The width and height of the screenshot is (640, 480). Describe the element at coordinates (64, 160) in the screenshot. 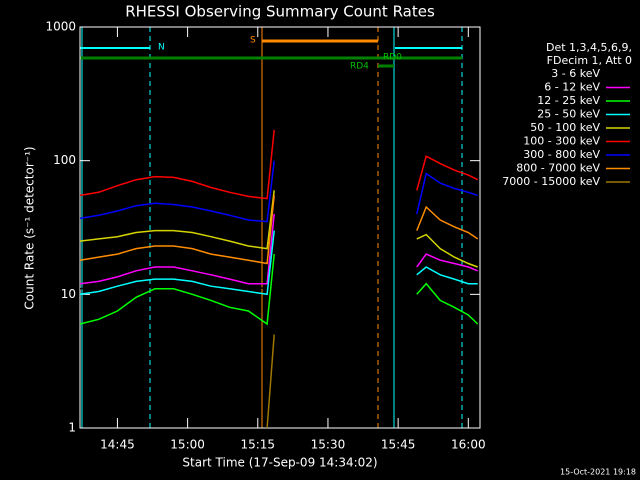

I see `y-tick-label: 100` at that location.